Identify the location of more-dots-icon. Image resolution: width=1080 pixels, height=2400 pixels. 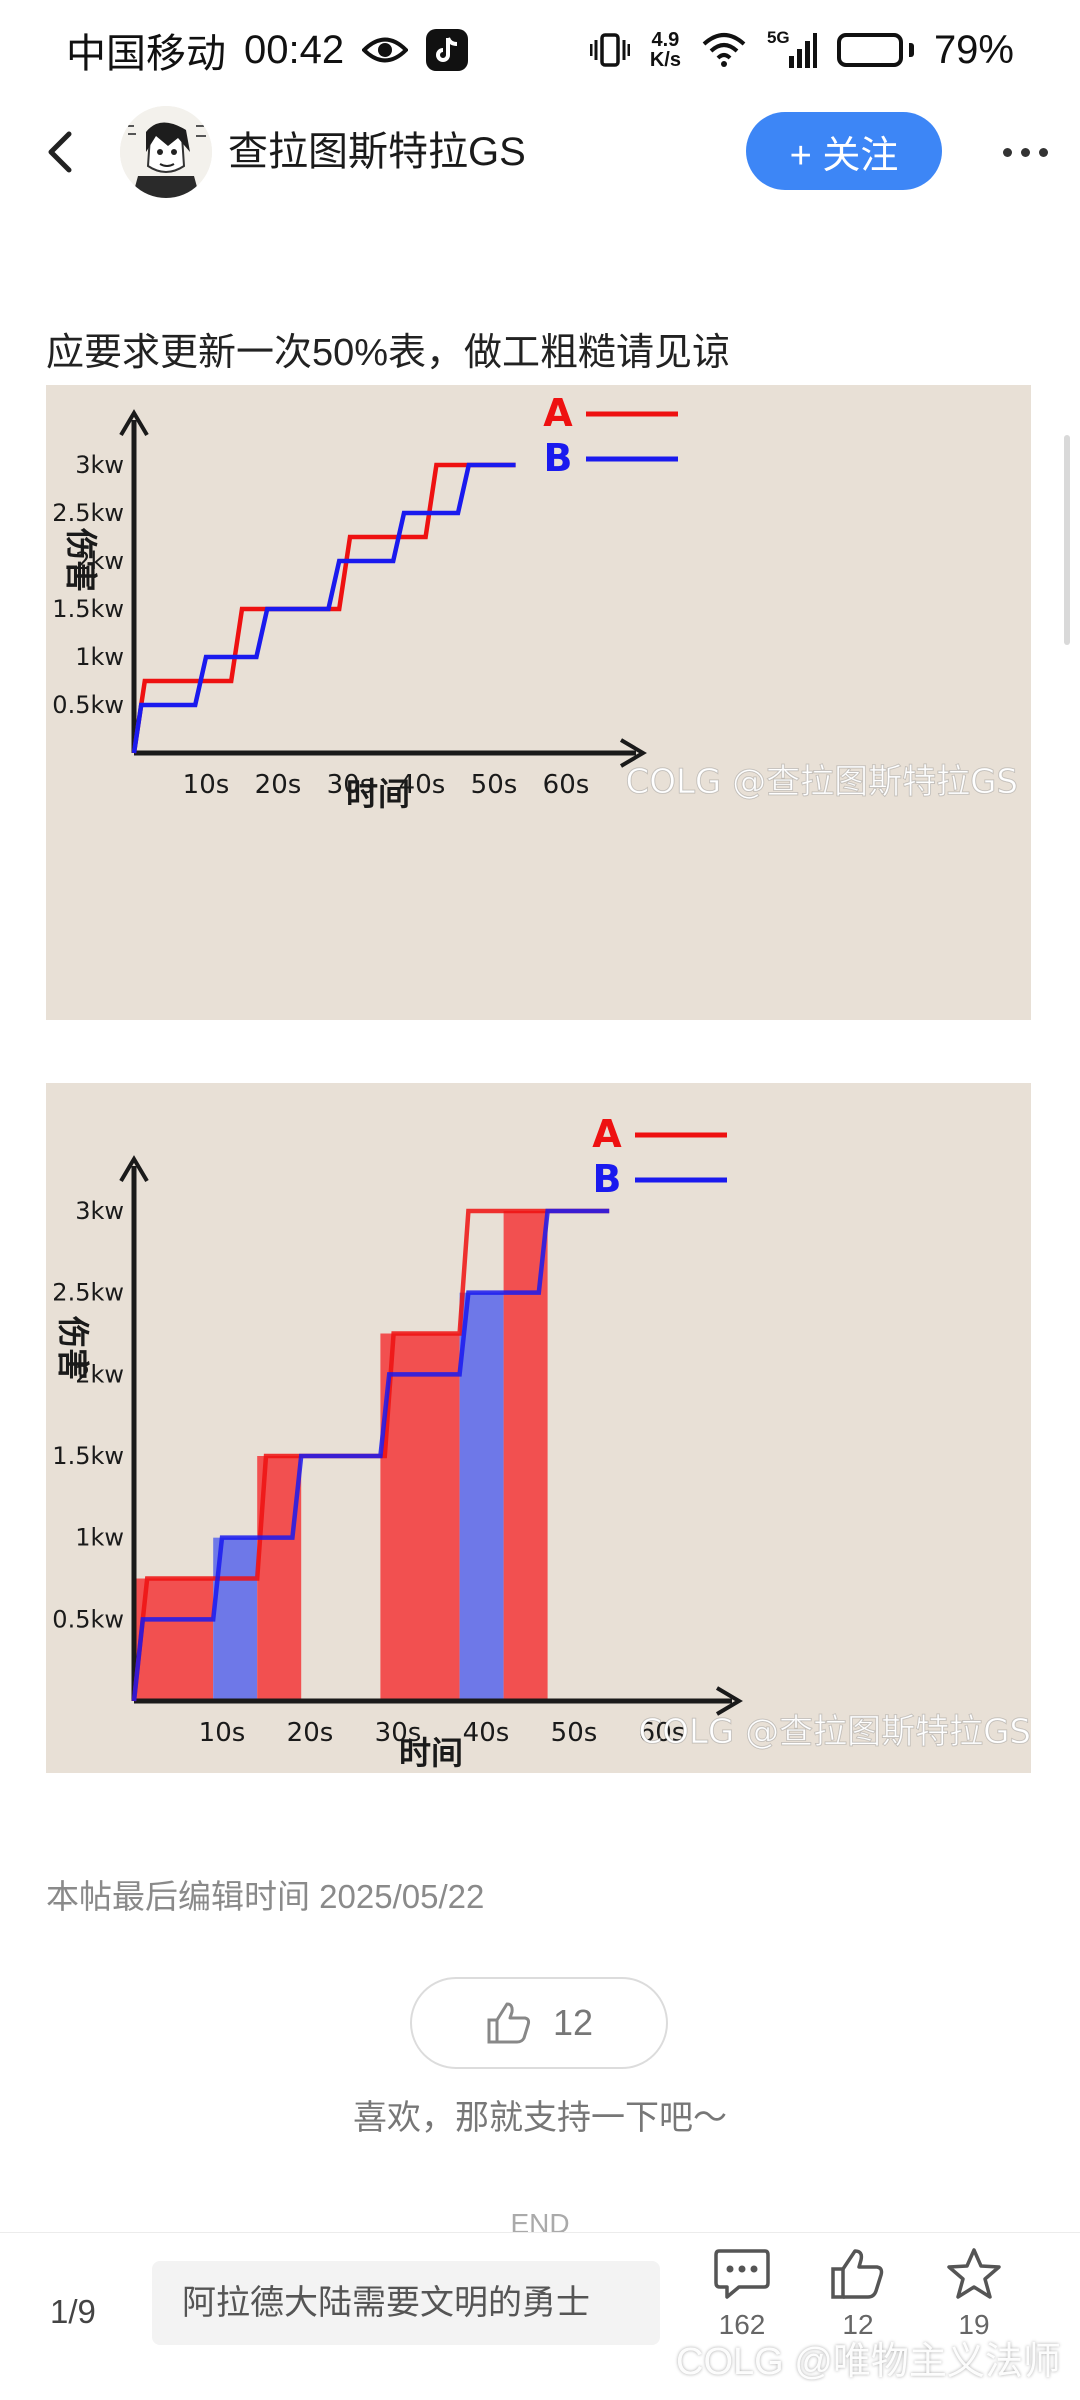
(1007, 152).